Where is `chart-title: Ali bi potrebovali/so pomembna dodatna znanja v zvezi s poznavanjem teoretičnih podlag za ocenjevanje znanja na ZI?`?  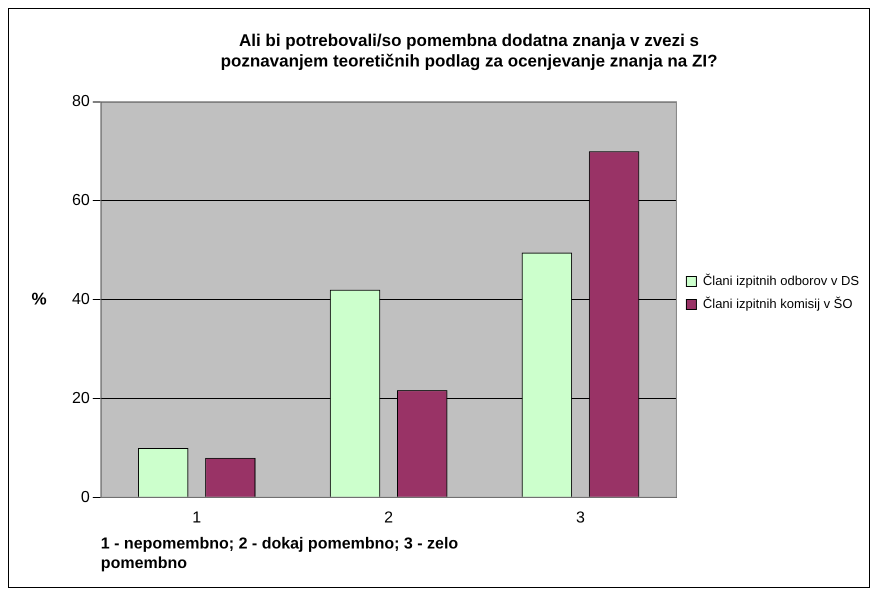
chart-title: Ali bi potrebovali/so pomembna dodatna znanja v zvezi s poznavanjem teoretičnih podlag za ocenjevanje znanja na ZI? is located at coordinates (469, 50).